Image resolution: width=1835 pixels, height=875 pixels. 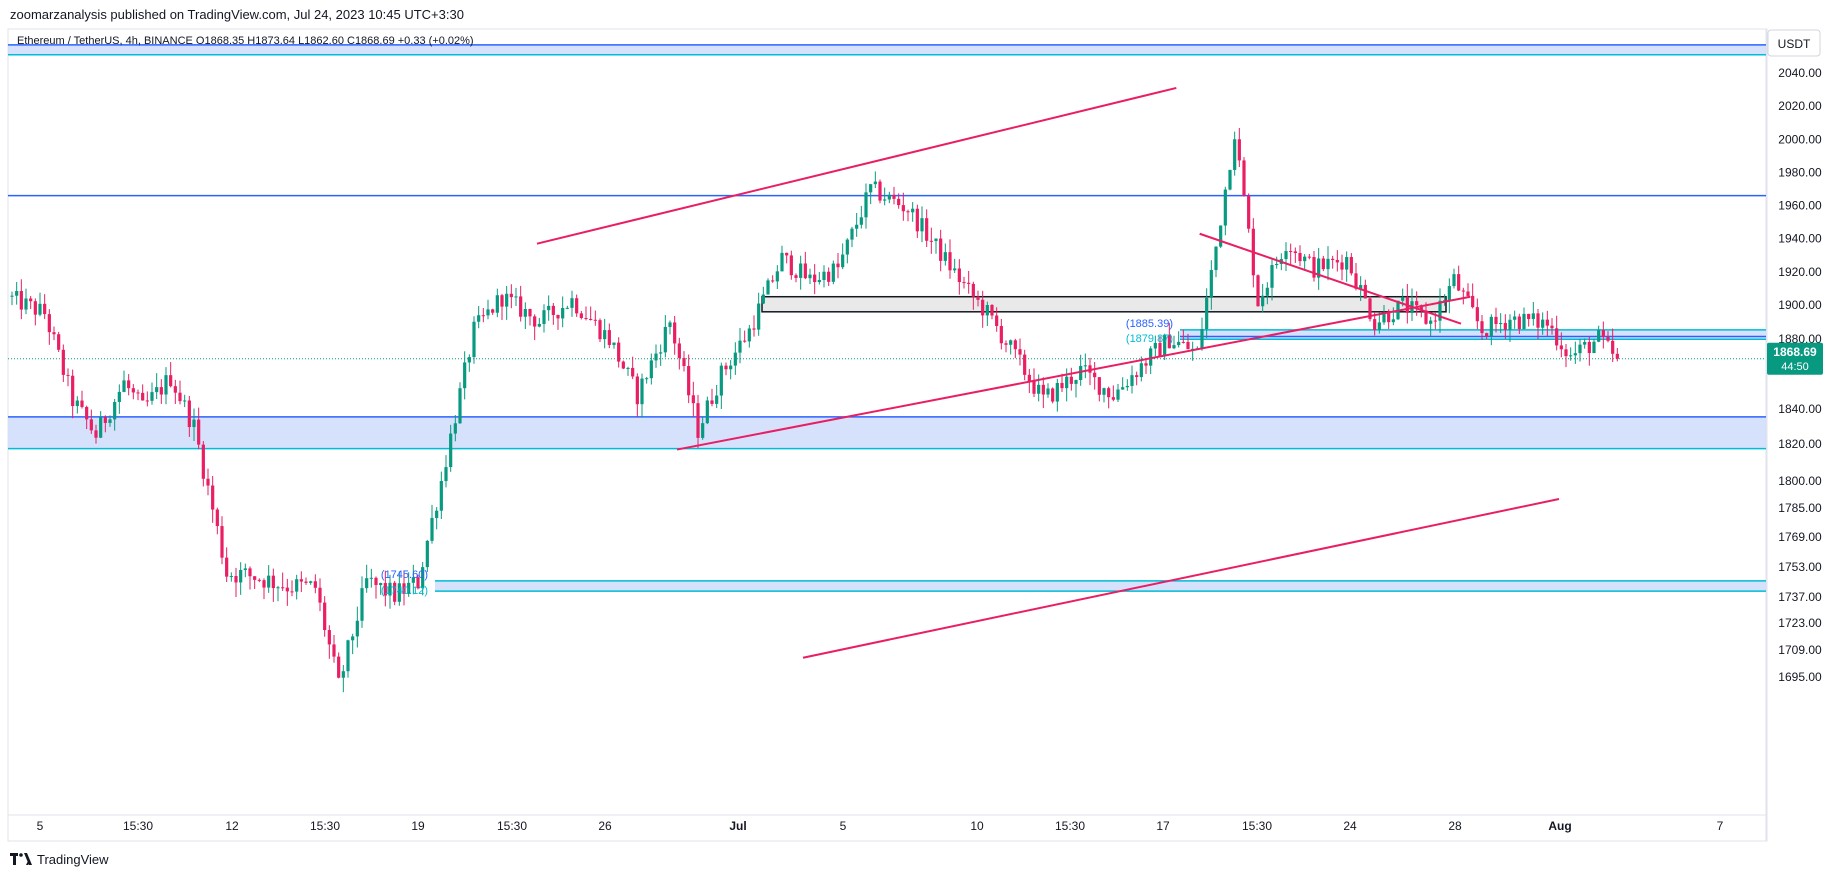 I want to click on currency-button: USDT, so click(x=1794, y=43).